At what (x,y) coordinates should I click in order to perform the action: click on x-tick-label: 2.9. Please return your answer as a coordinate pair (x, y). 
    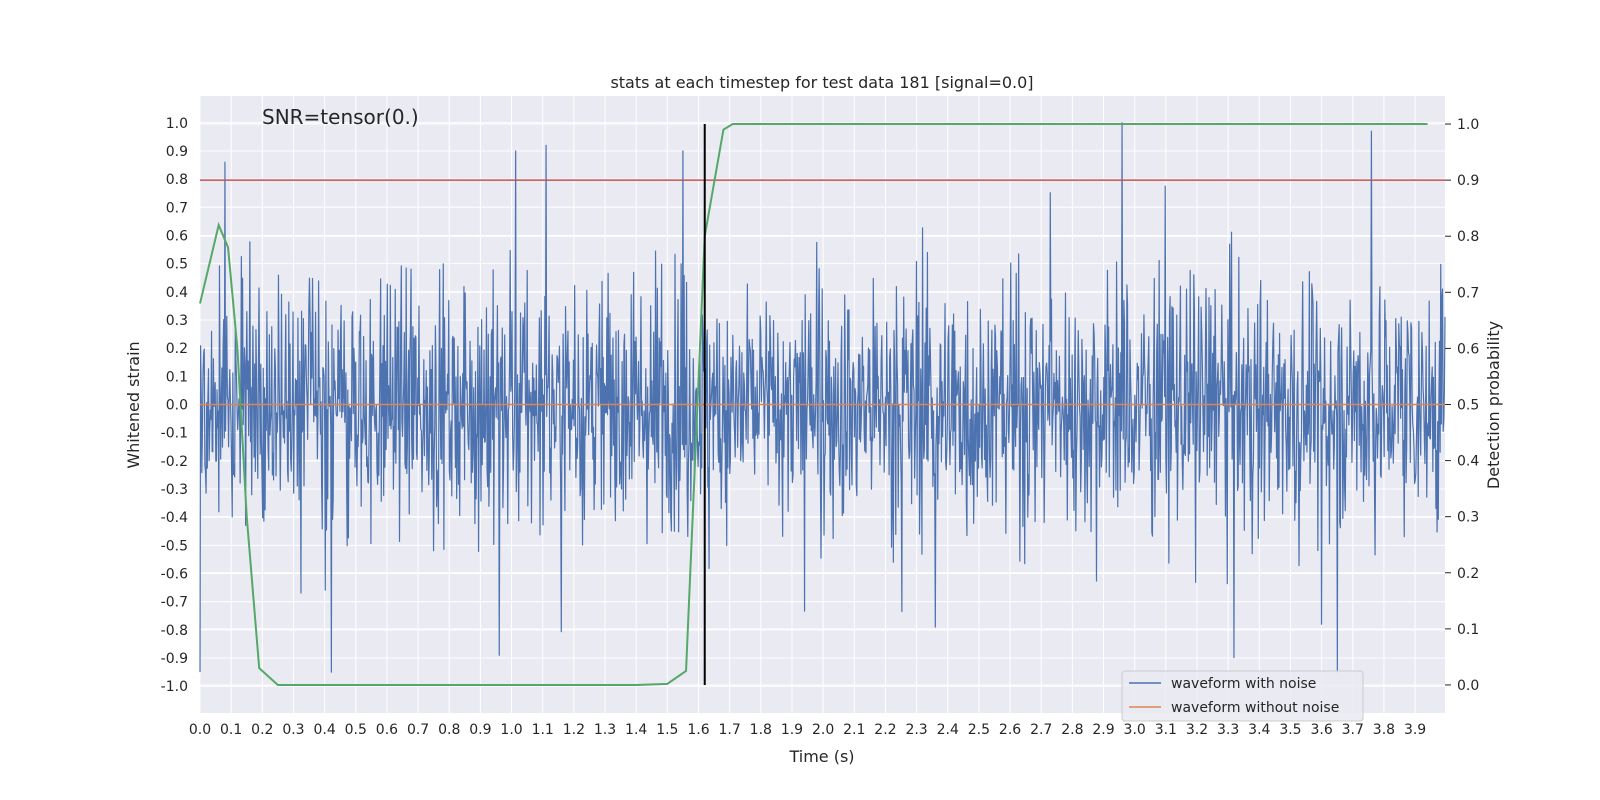
    Looking at the image, I should click on (1103, 730).